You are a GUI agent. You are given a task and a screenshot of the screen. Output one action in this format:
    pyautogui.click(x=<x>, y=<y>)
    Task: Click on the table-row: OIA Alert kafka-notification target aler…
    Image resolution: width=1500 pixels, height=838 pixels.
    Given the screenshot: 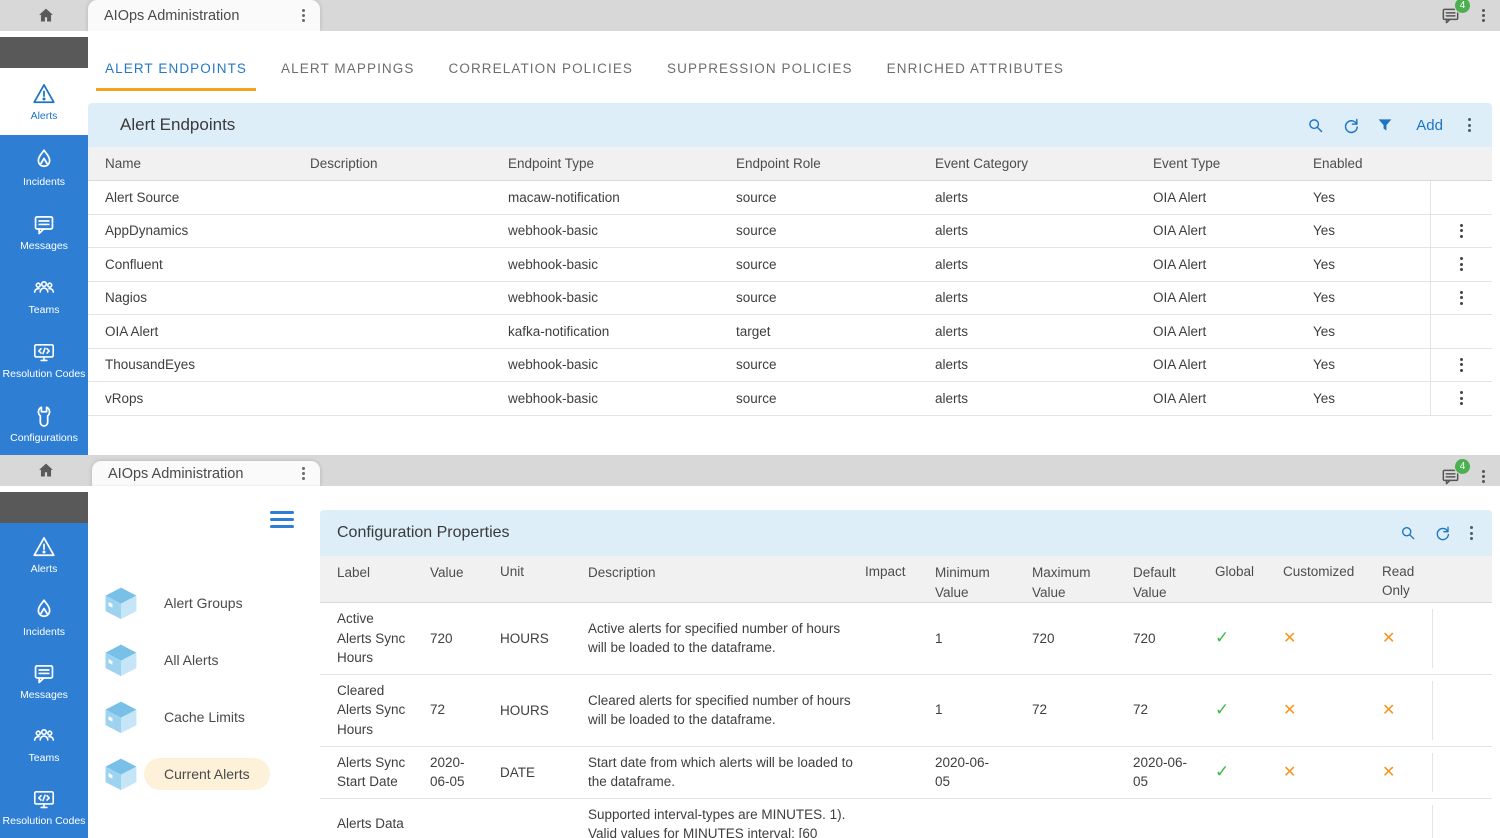 What is the action you would take?
    pyautogui.click(x=790, y=332)
    